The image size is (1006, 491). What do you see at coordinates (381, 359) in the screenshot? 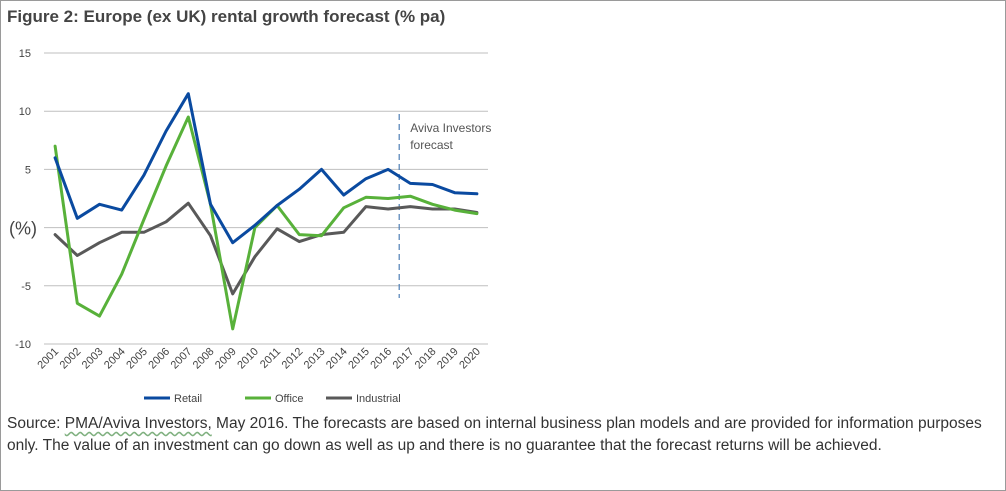
I see `x-tick-label: 2016` at bounding box center [381, 359].